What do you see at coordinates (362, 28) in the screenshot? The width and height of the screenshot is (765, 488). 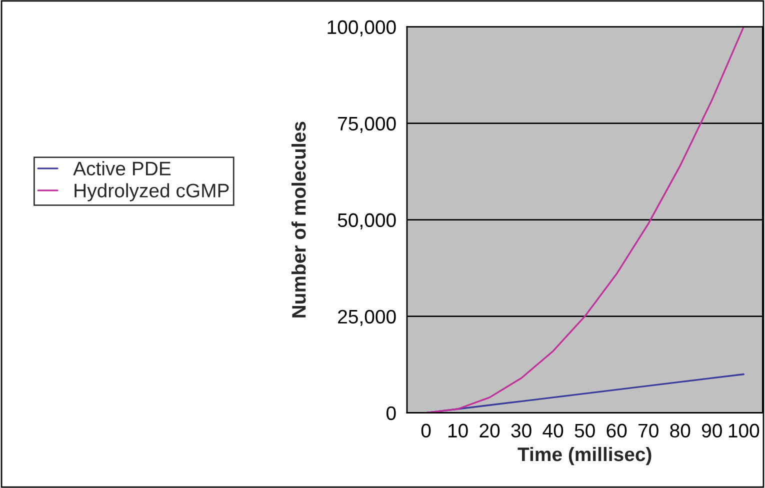 I see `y-tick-label: 100,000` at bounding box center [362, 28].